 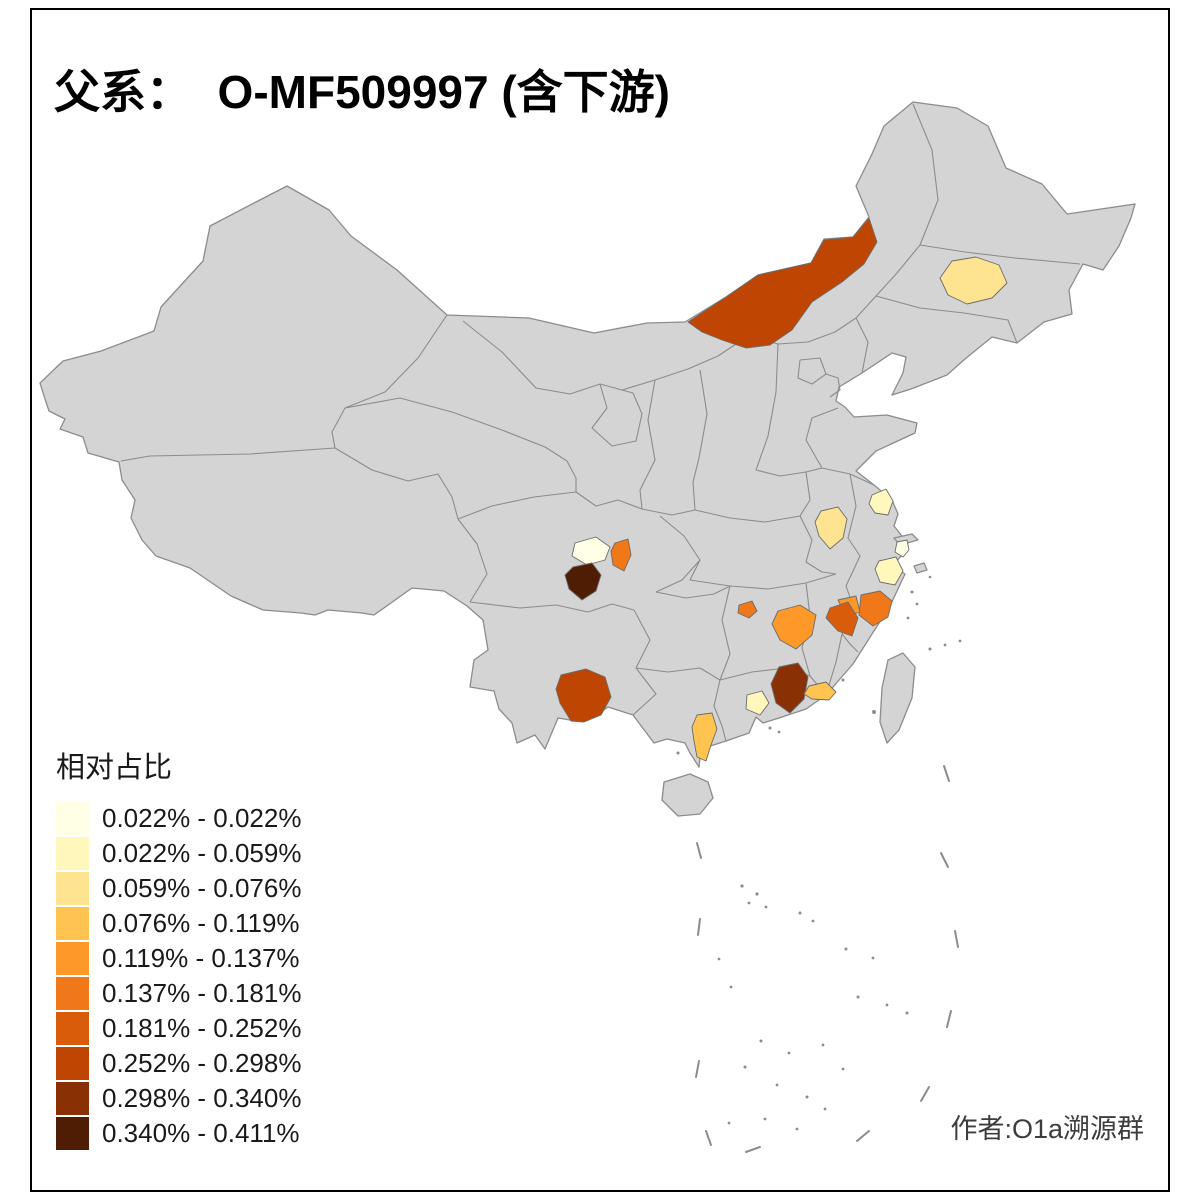 I want to click on region-inner-mongolia, so click(x=782, y=283).